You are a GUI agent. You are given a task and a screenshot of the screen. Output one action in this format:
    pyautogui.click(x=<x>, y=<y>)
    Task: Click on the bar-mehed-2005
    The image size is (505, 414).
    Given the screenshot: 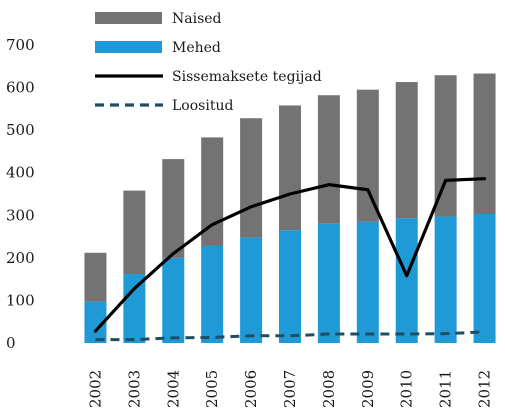 What is the action you would take?
    pyautogui.click(x=212, y=294)
    